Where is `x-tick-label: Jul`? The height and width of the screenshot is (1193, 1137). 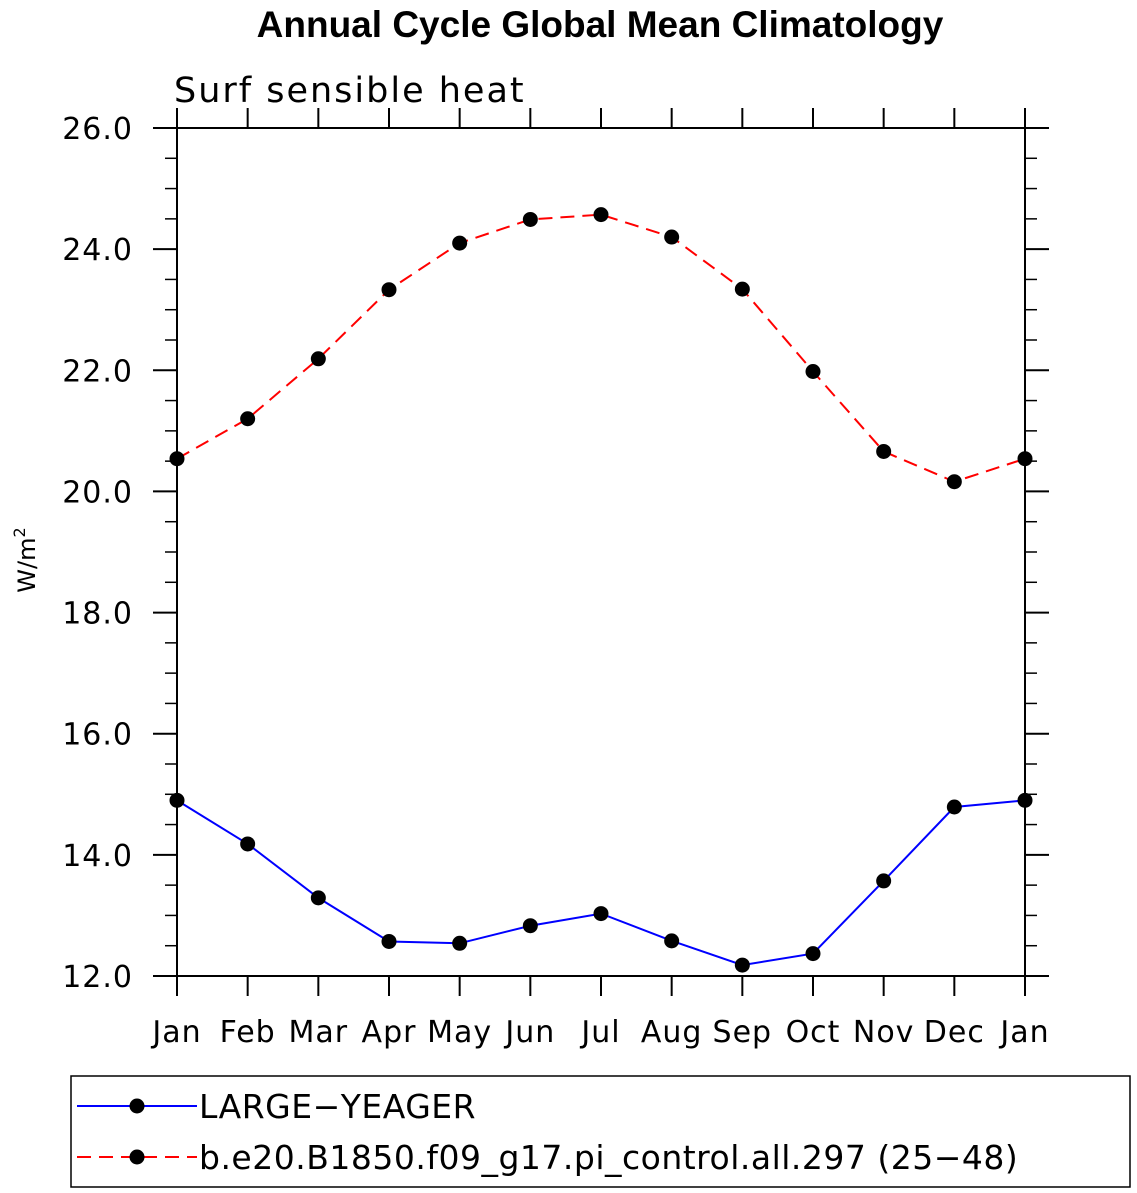
x-tick-label: Jul is located at coordinates (599, 1032).